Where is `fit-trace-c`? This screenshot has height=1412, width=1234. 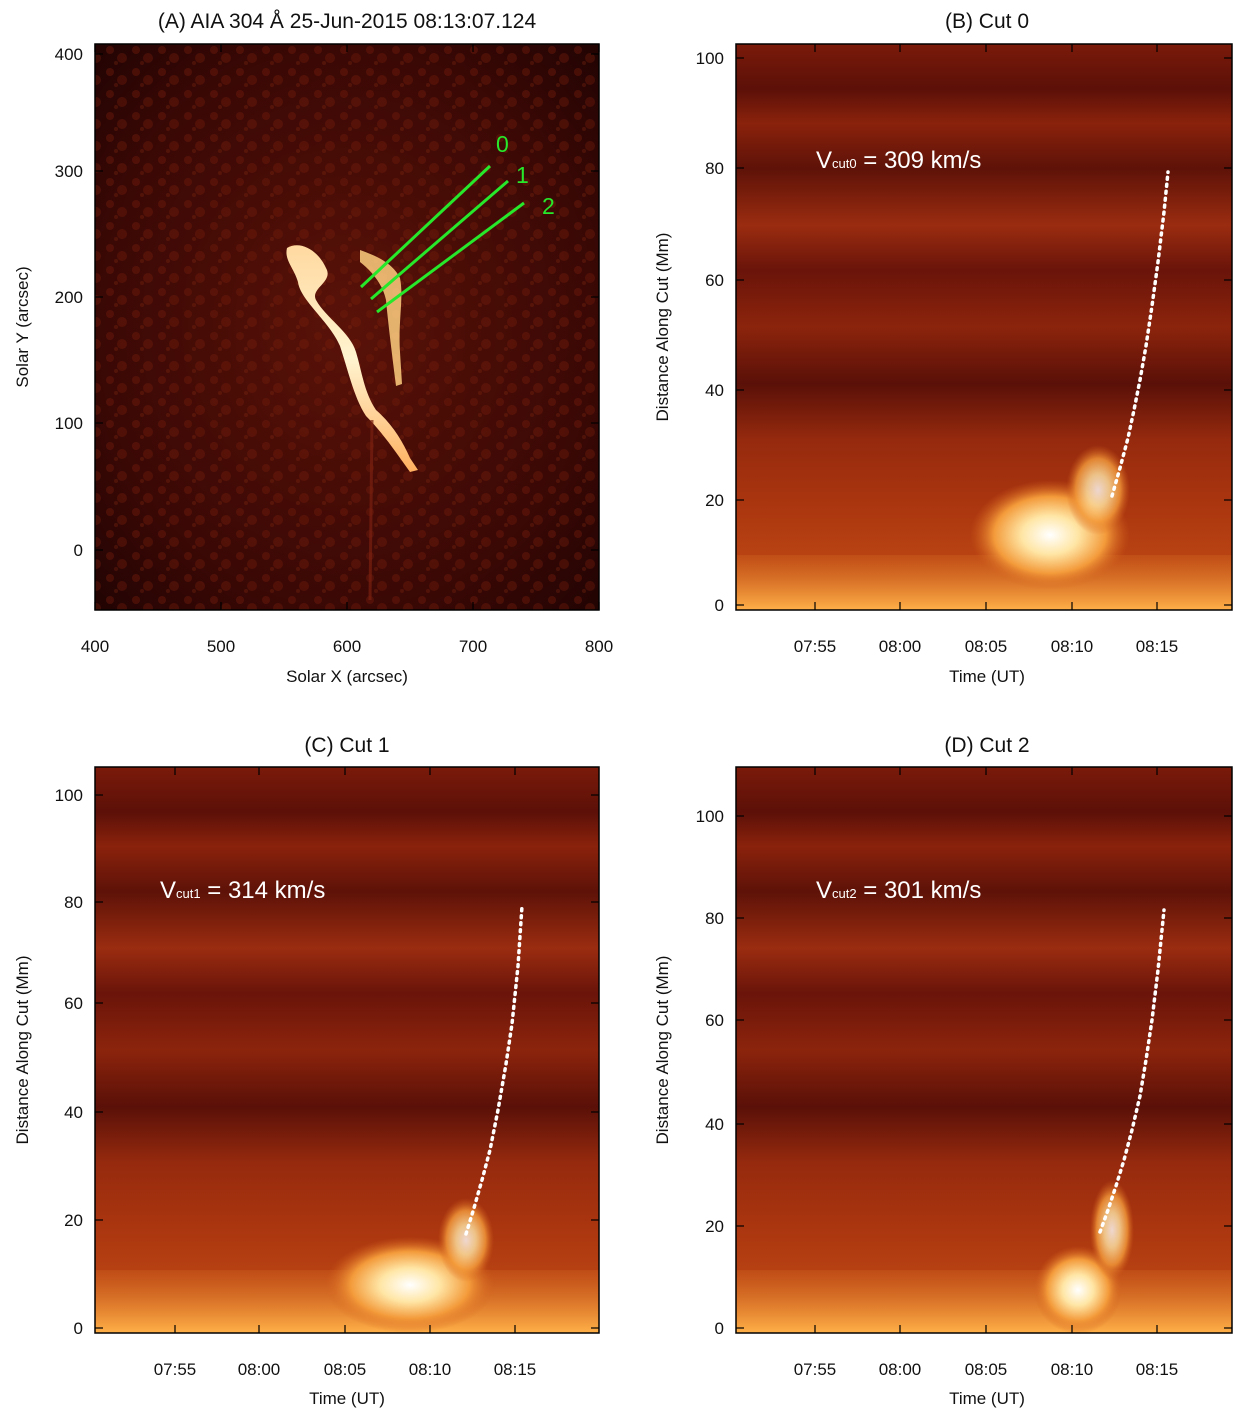 fit-trace-c is located at coordinates (494, 1070).